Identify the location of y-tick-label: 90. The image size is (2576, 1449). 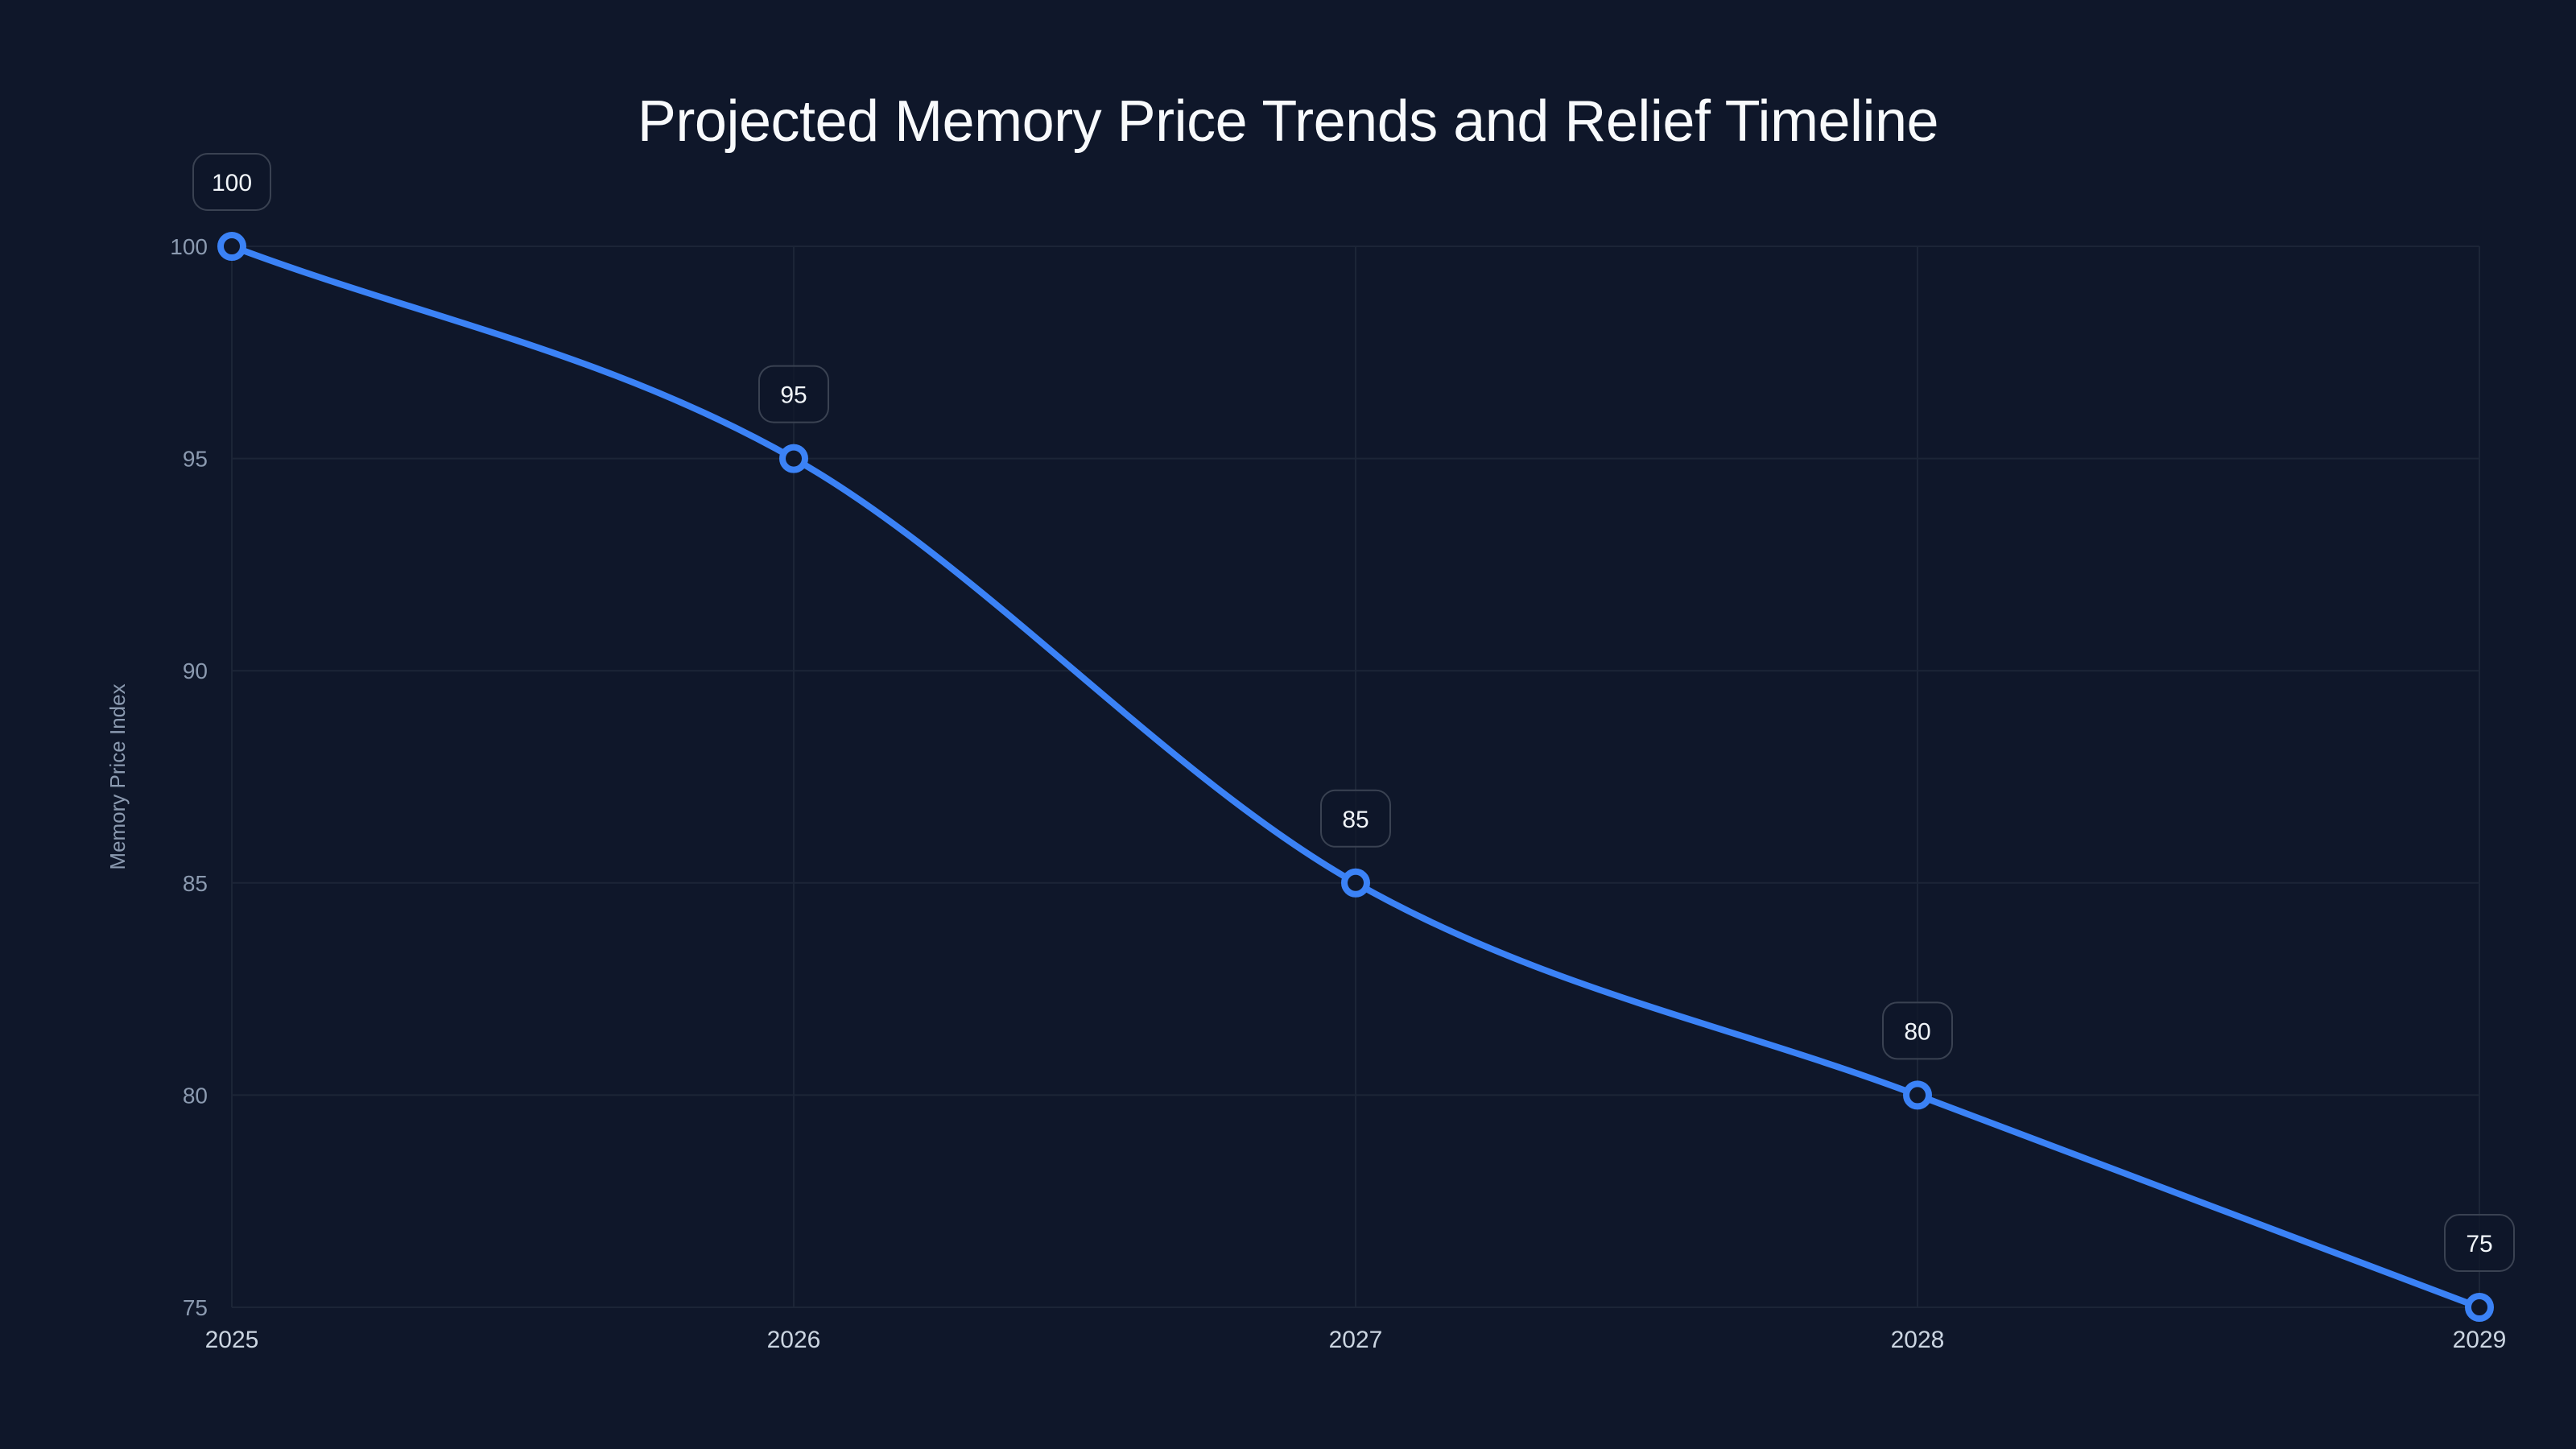
(195, 670).